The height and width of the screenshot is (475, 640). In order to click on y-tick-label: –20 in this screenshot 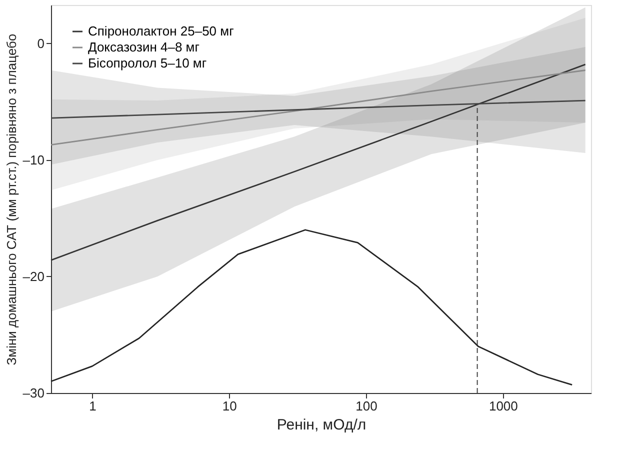, I will do `click(33, 276)`.